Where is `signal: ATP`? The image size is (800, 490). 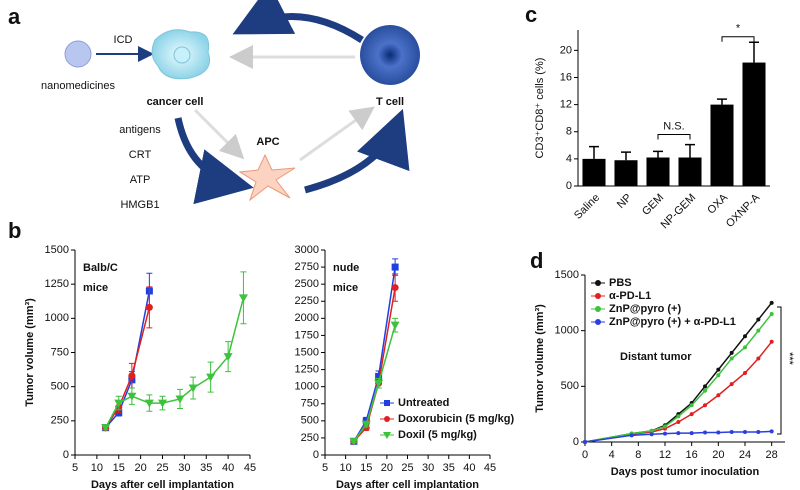 signal: ATP is located at coordinates (140, 180).